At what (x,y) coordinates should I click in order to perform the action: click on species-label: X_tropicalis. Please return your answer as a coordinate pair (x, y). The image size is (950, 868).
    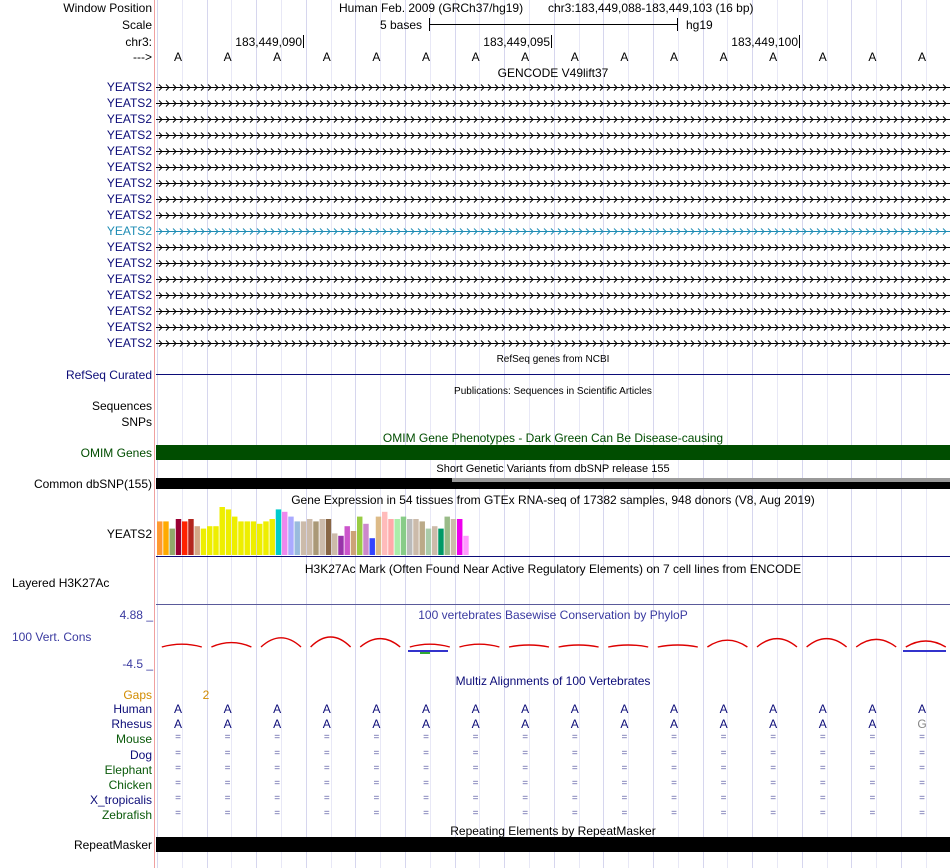
    Looking at the image, I should click on (120, 800).